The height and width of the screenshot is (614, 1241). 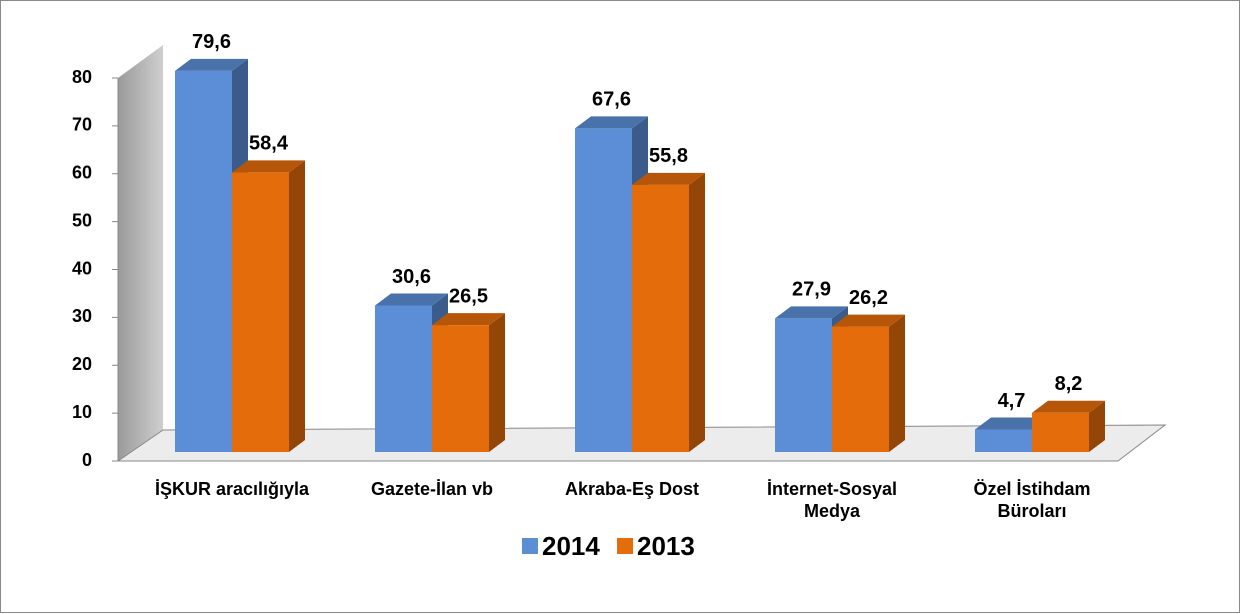 What do you see at coordinates (1069, 384) in the screenshot?
I see `data-label: 8,2` at bounding box center [1069, 384].